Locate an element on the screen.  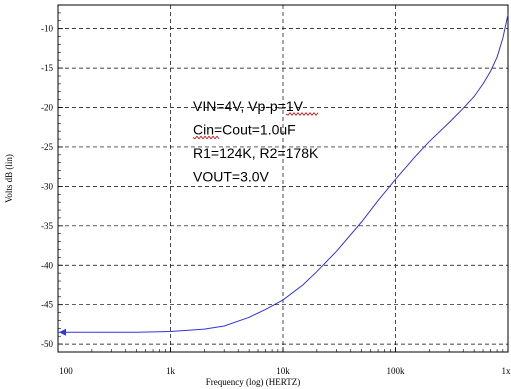
y-tick-label: -25 is located at coordinates (47, 147).